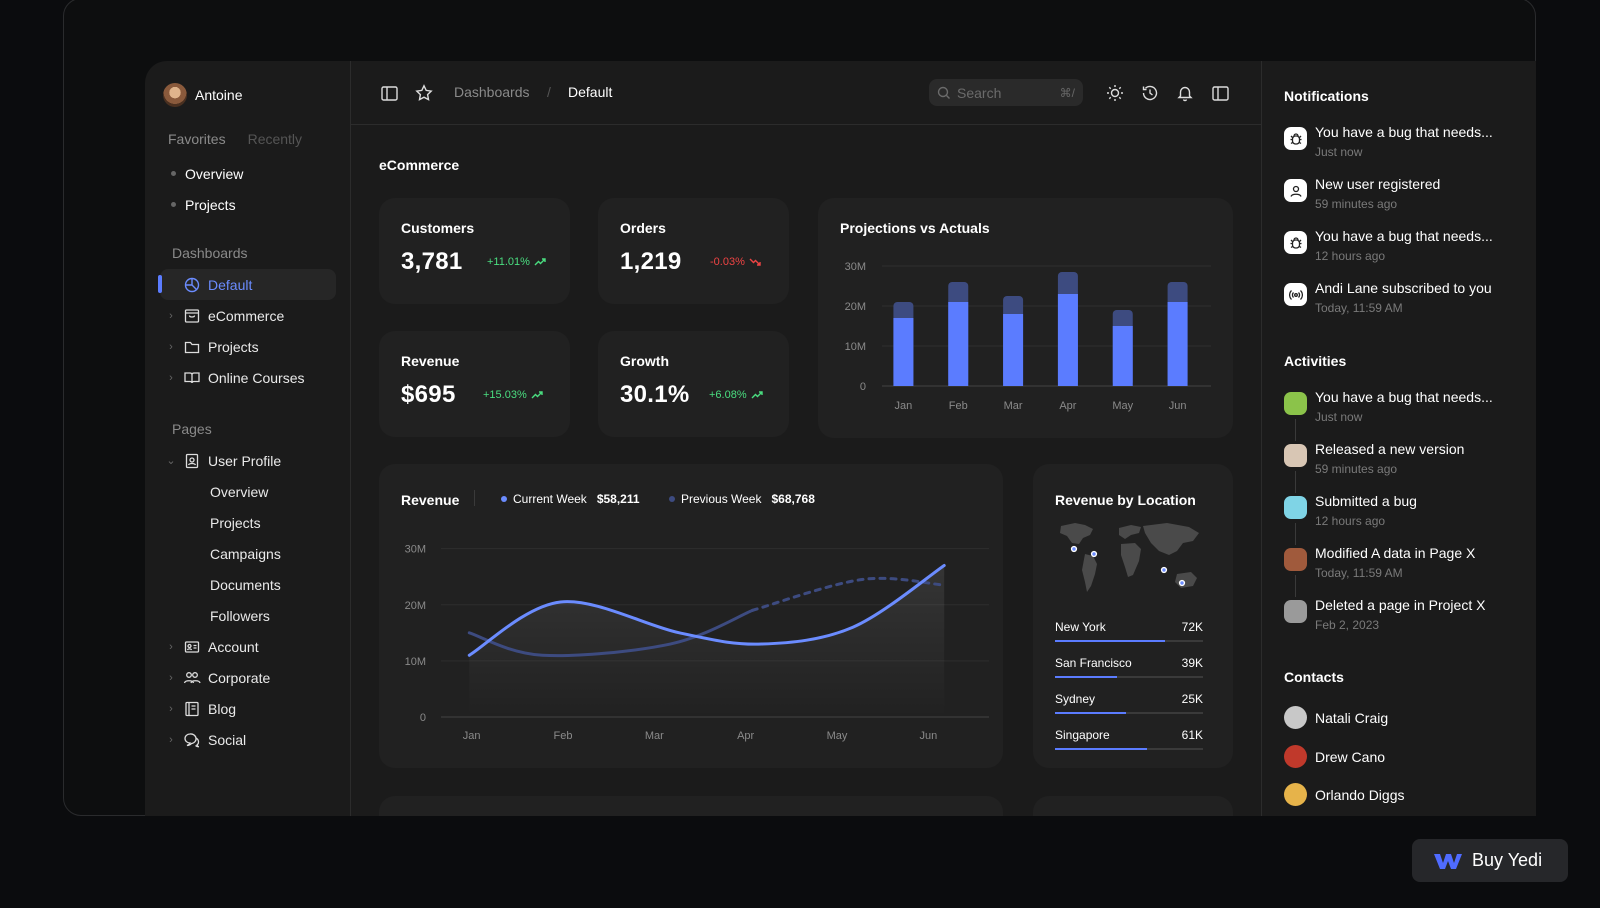  I want to click on sidebar-item-user-profile: ⌄ User Profile, so click(248, 460).